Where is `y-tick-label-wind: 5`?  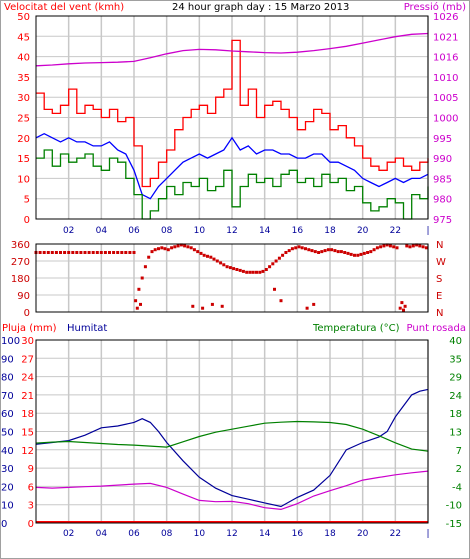
y-tick-label-wind: 5 is located at coordinates (27, 200).